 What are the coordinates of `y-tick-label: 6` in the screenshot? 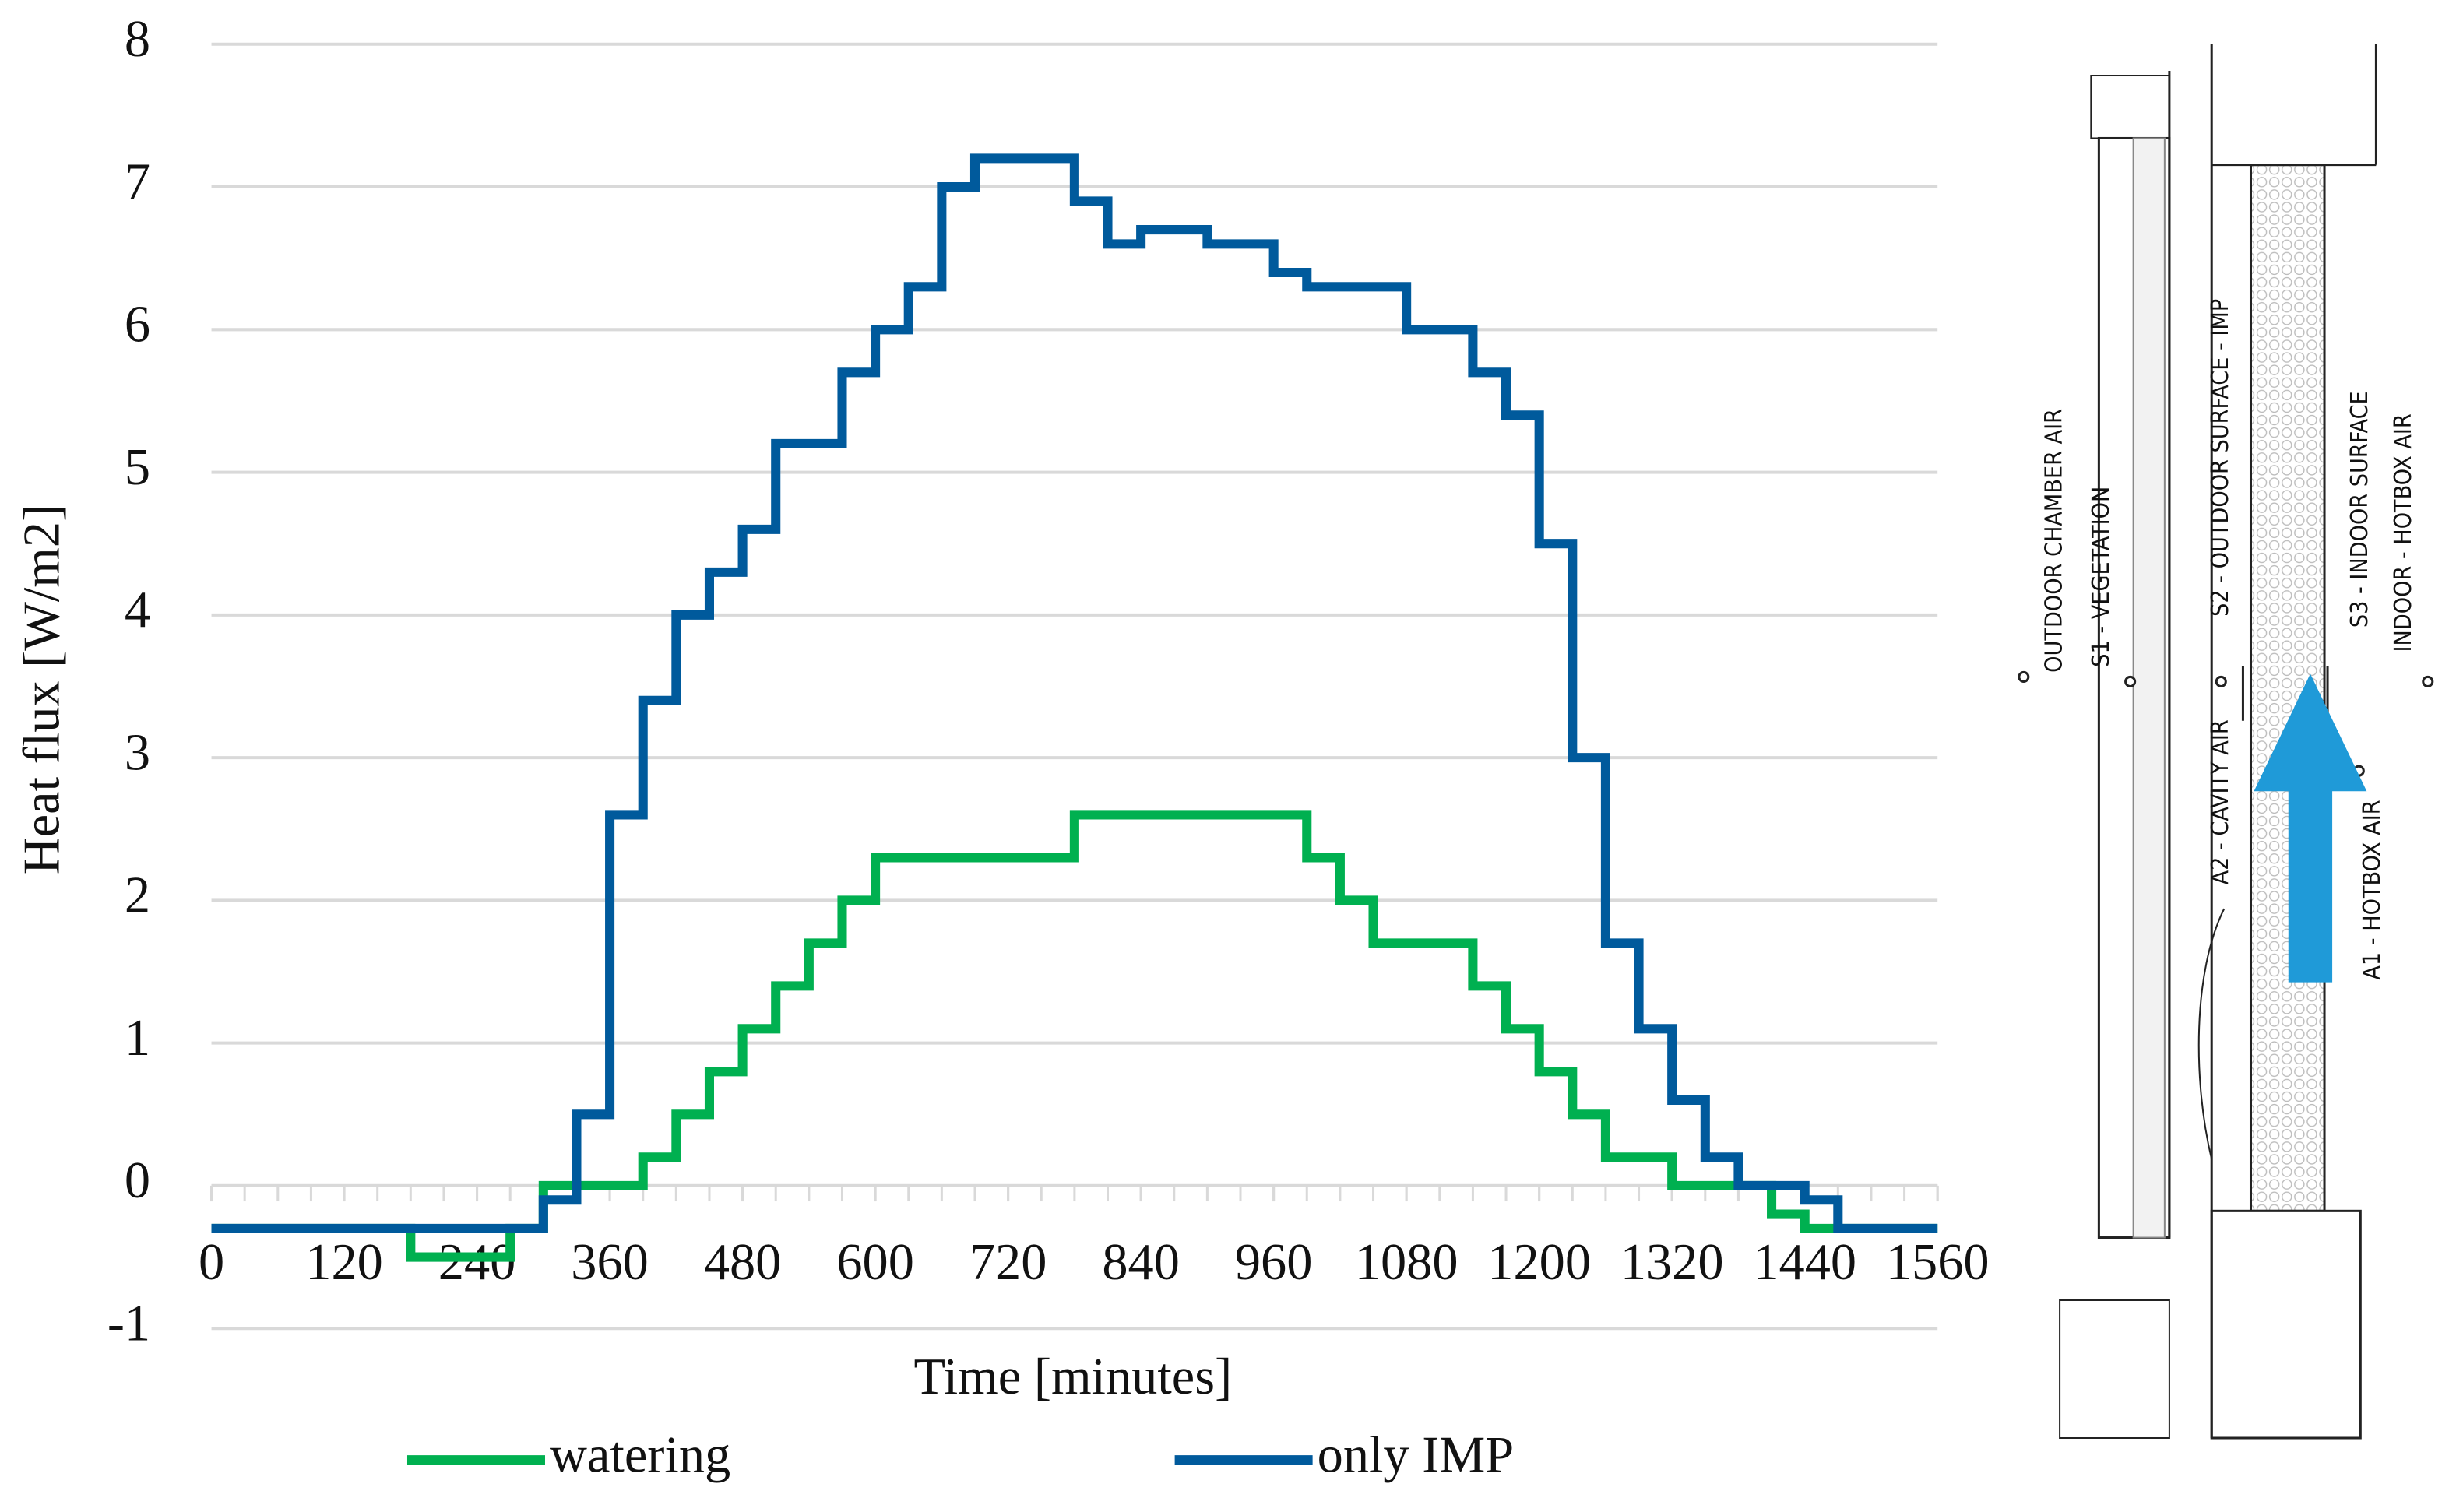 It's located at (137, 325).